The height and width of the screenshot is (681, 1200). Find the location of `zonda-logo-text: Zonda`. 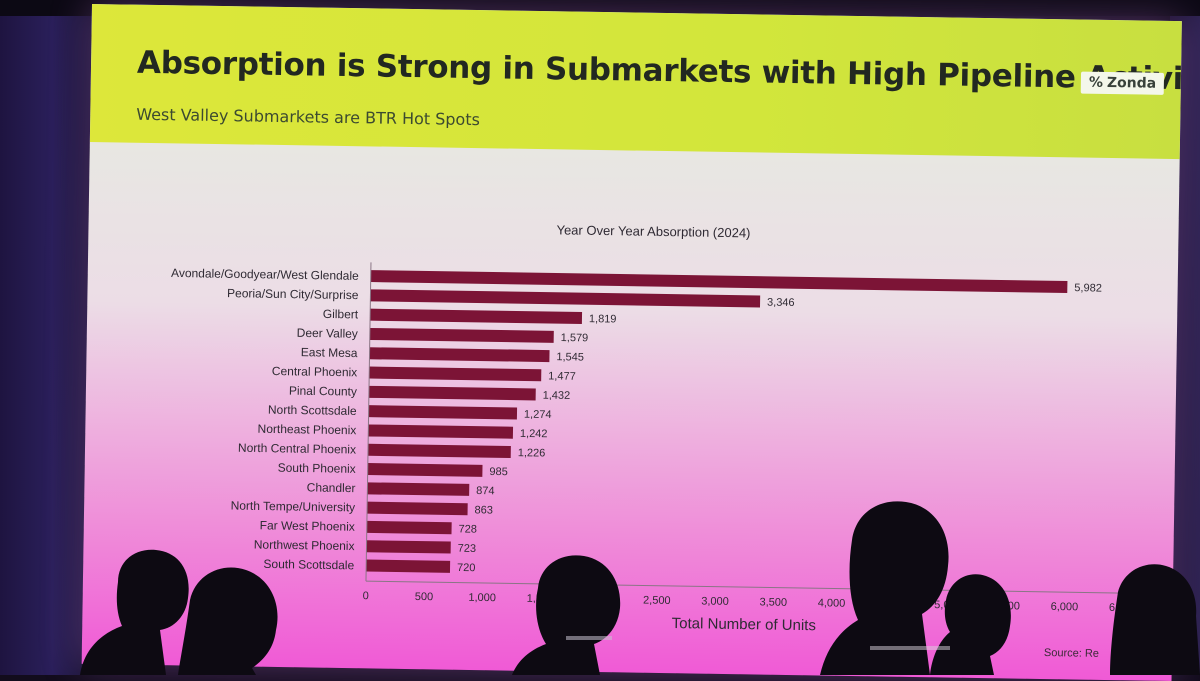

zonda-logo-text: Zonda is located at coordinates (1131, 83).